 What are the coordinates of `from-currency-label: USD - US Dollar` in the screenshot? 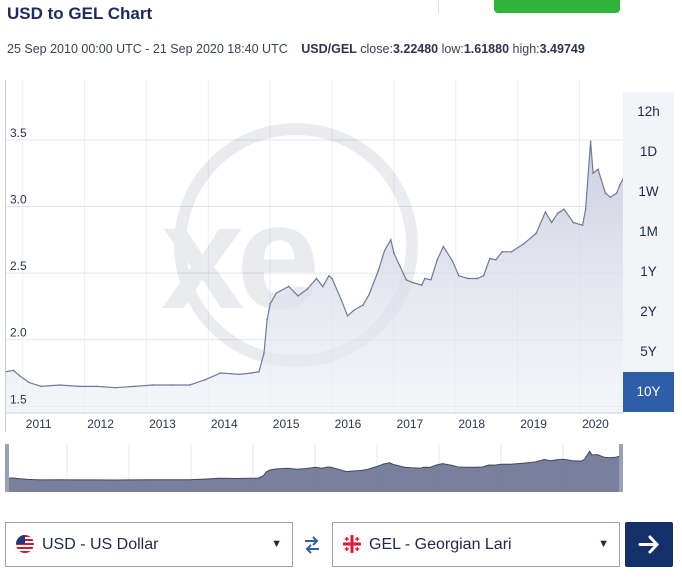 It's located at (100, 544).